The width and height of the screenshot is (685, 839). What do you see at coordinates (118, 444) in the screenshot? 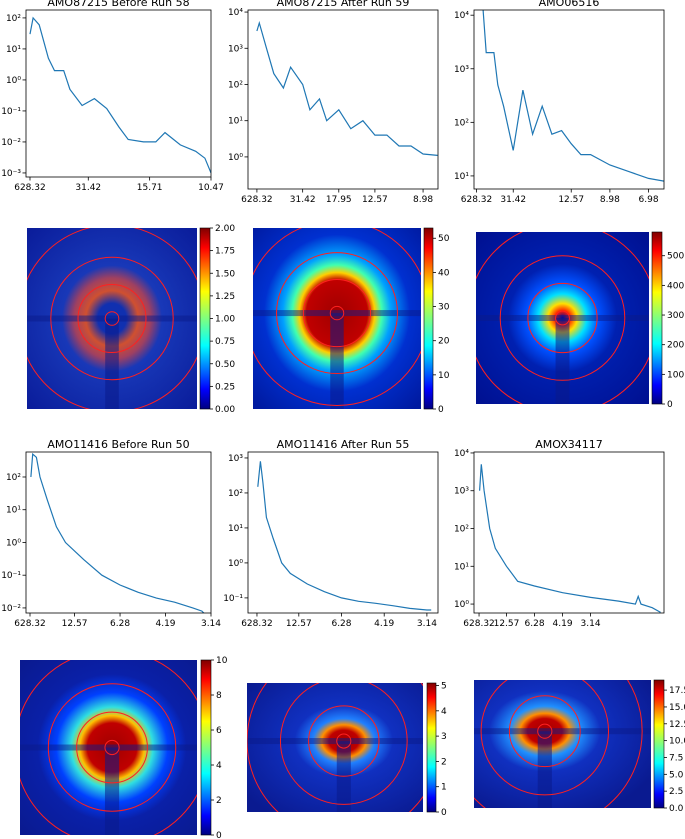
I see `chart-title: AMO11416 Before Run 50` at bounding box center [118, 444].